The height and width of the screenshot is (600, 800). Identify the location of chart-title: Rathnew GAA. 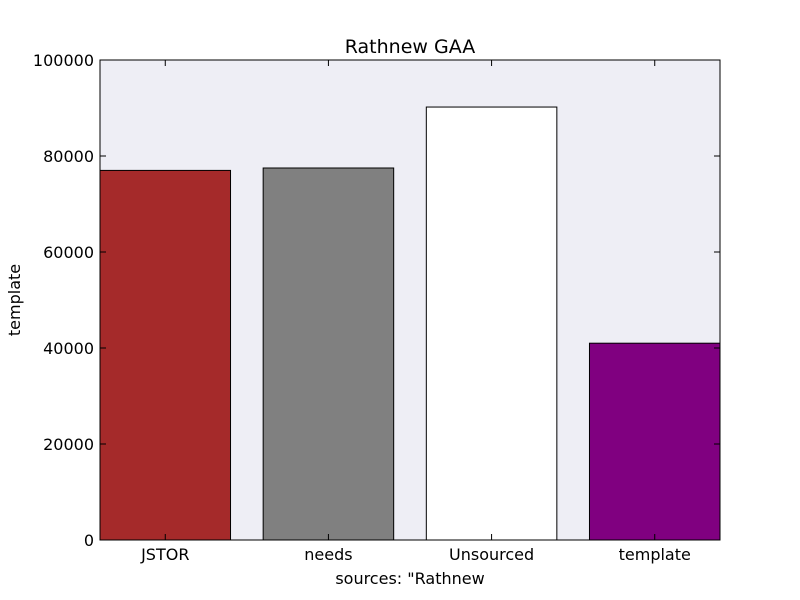
(410, 47).